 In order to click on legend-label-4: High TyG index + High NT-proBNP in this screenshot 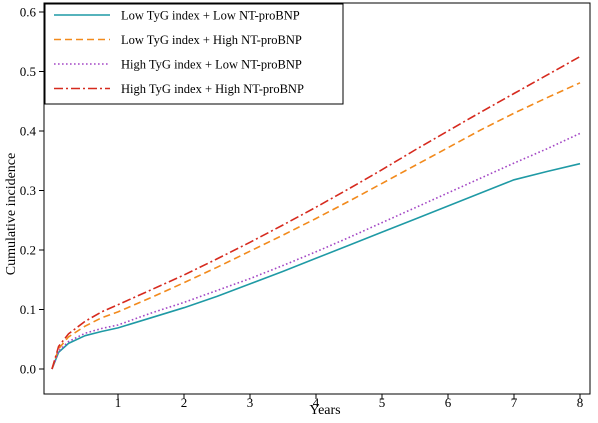, I will do `click(212, 89)`.